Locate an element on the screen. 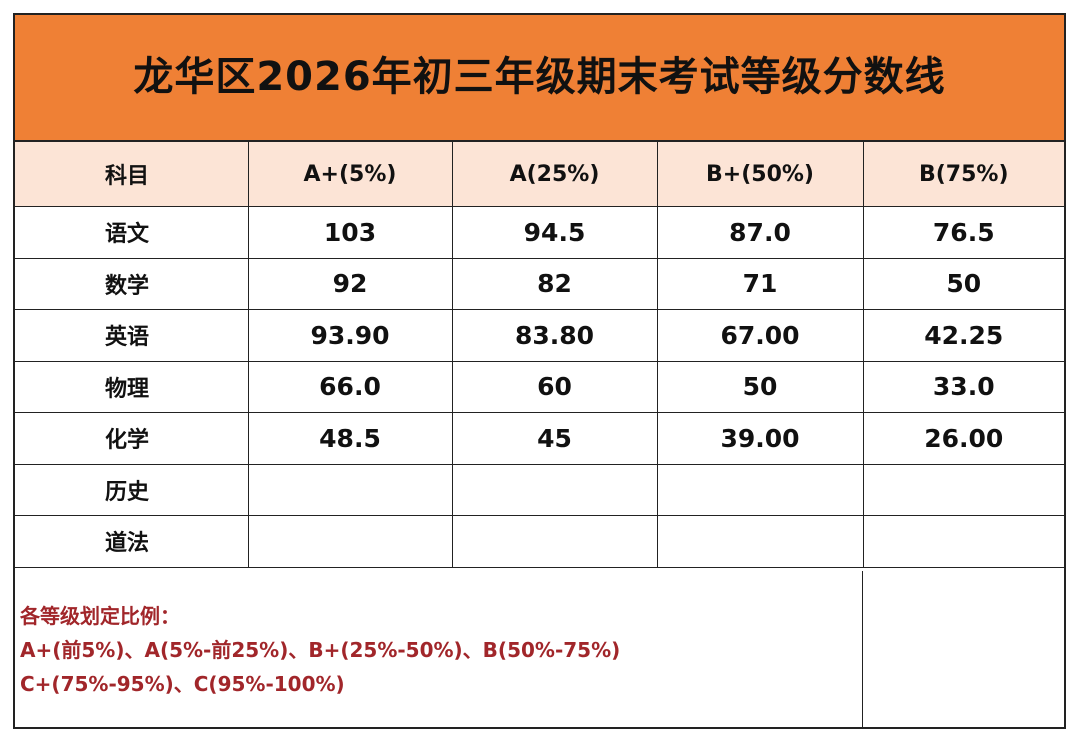 The image size is (1080, 745). table-row: 物理 66.0 60 50 33.0 is located at coordinates (539, 386).